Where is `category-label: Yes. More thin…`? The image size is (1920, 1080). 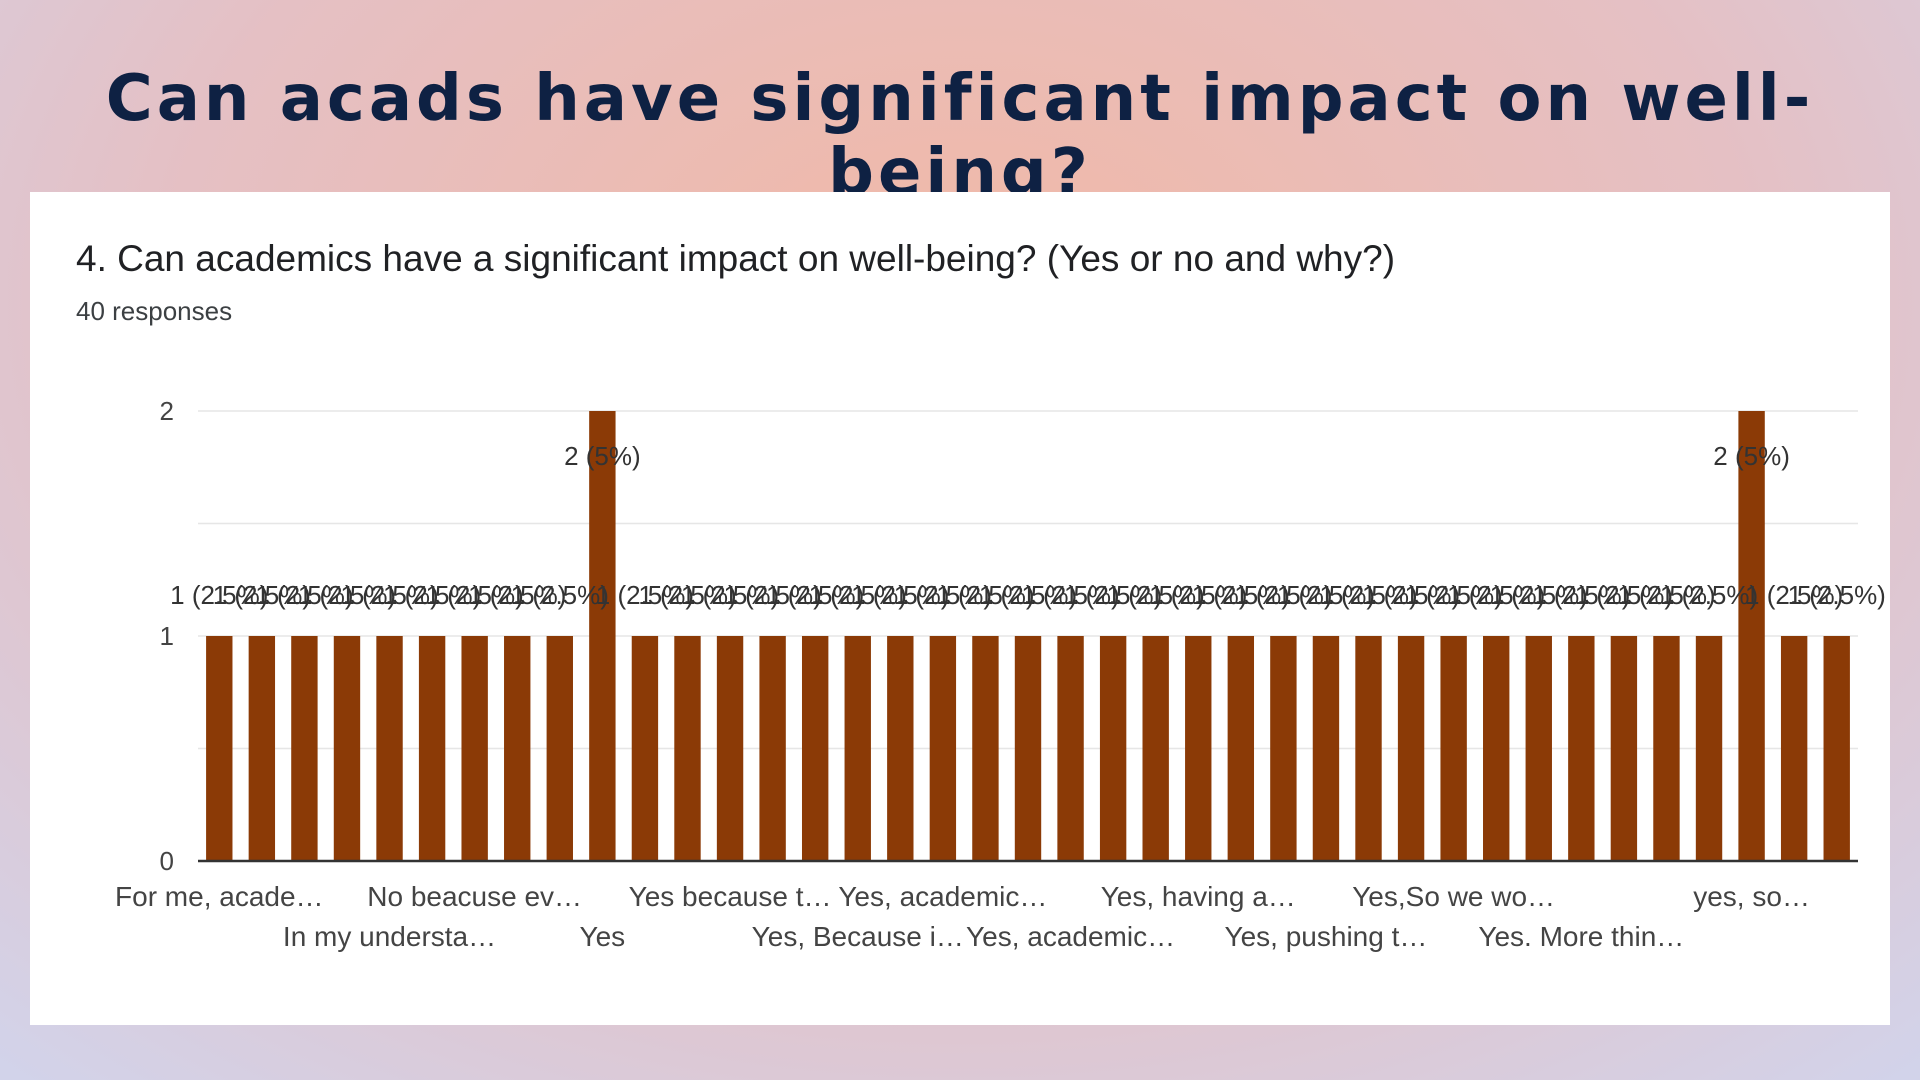 category-label: Yes. More thin… is located at coordinates (1581, 936).